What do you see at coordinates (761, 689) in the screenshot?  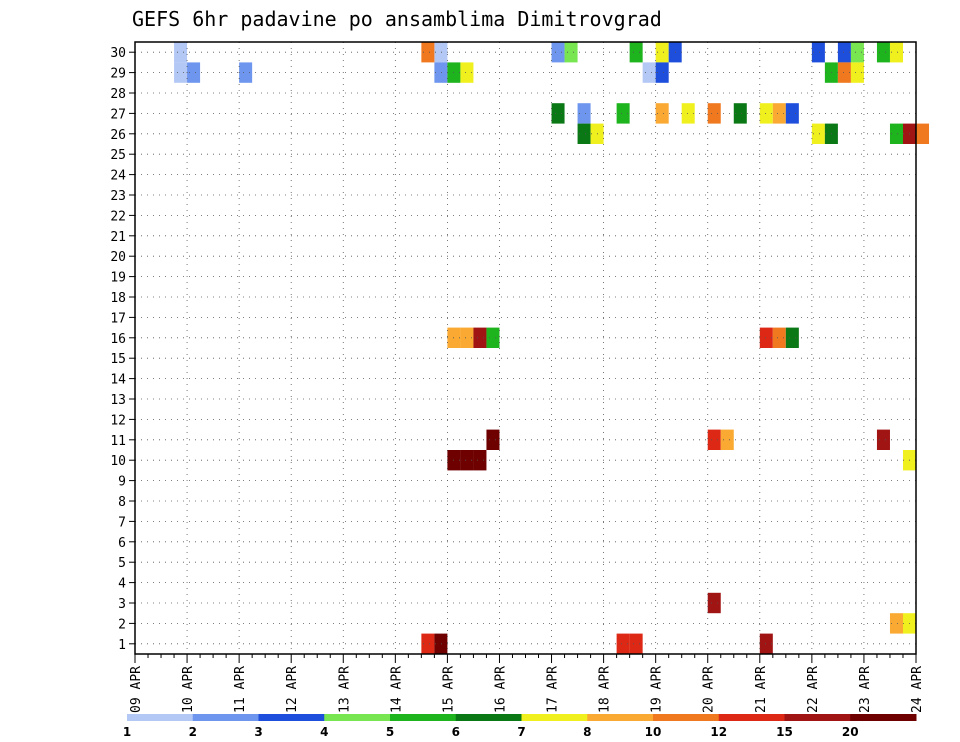 I see `x-tick-label: 21 APR` at bounding box center [761, 689].